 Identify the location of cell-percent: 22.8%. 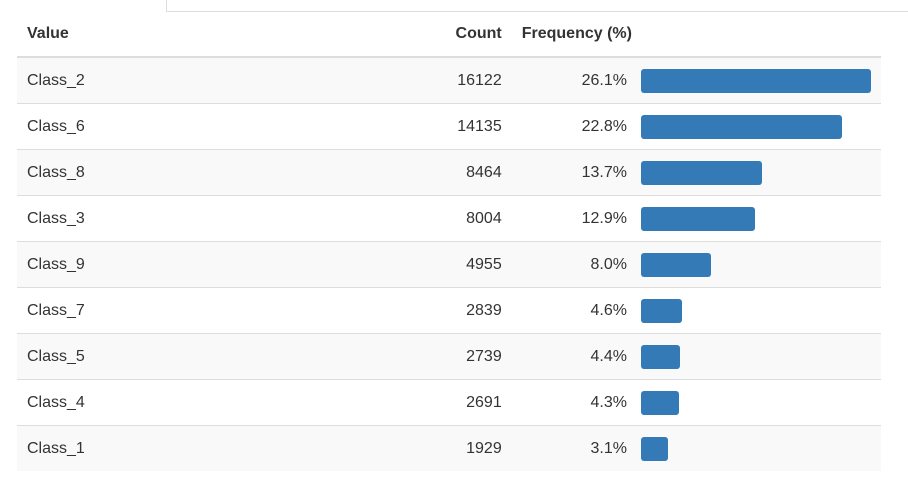
(574, 126).